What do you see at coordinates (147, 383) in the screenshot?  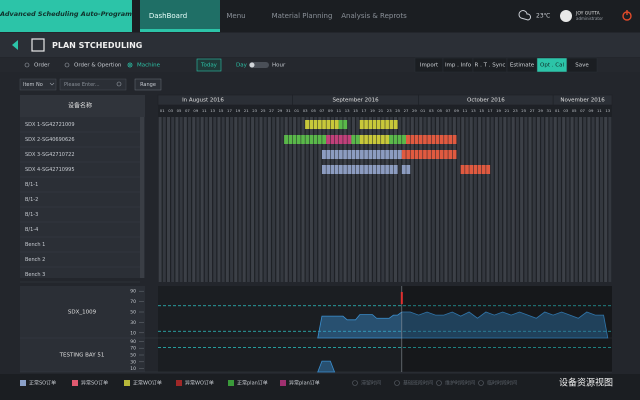 I see `legend-label: 正常WO订单` at bounding box center [147, 383].